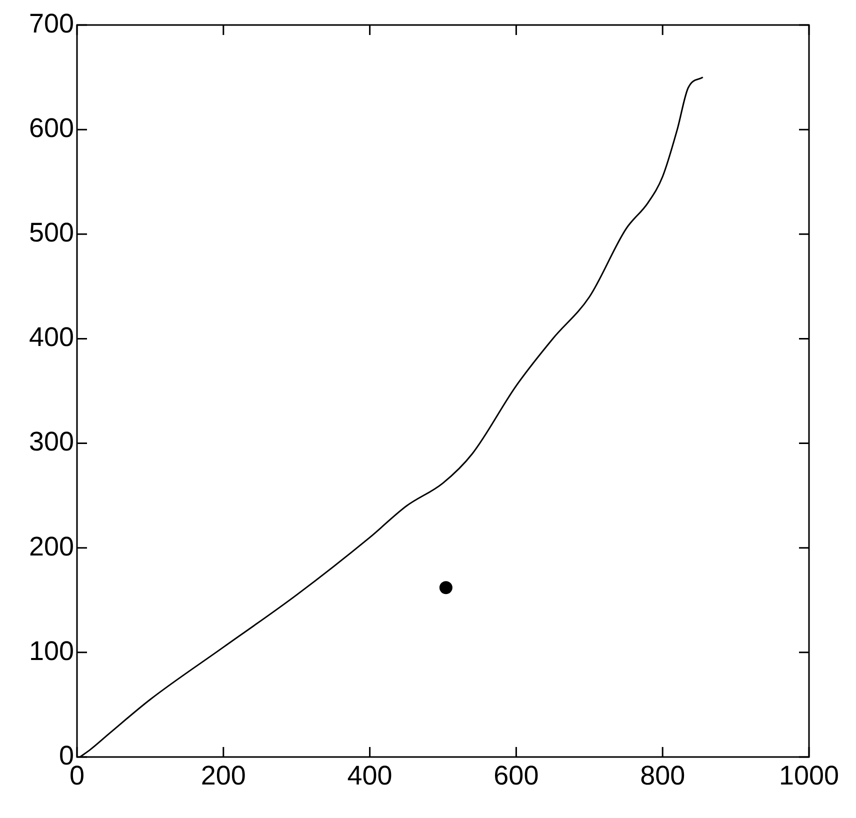 Image resolution: width=856 pixels, height=818 pixels. Describe the element at coordinates (51, 651) in the screenshot. I see `y-tick-label: 100` at that location.